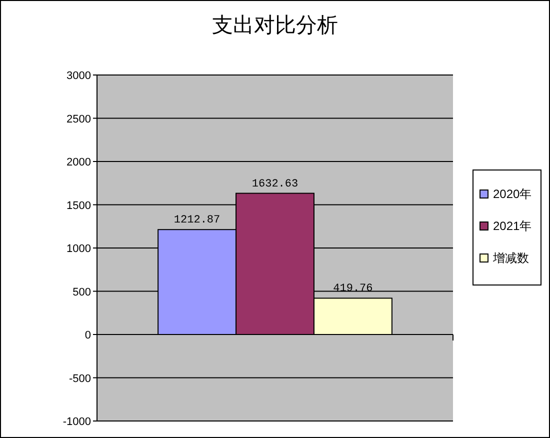 Image resolution: width=550 pixels, height=438 pixels. What do you see at coordinates (510, 258) in the screenshot?
I see `legend-label: 增减数` at bounding box center [510, 258].